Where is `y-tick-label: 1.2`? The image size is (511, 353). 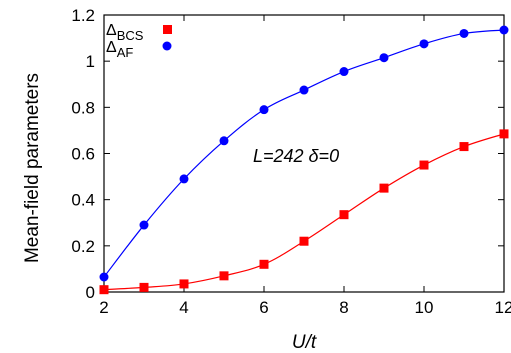 y-tick-label: 1.2 is located at coordinates (83, 15).